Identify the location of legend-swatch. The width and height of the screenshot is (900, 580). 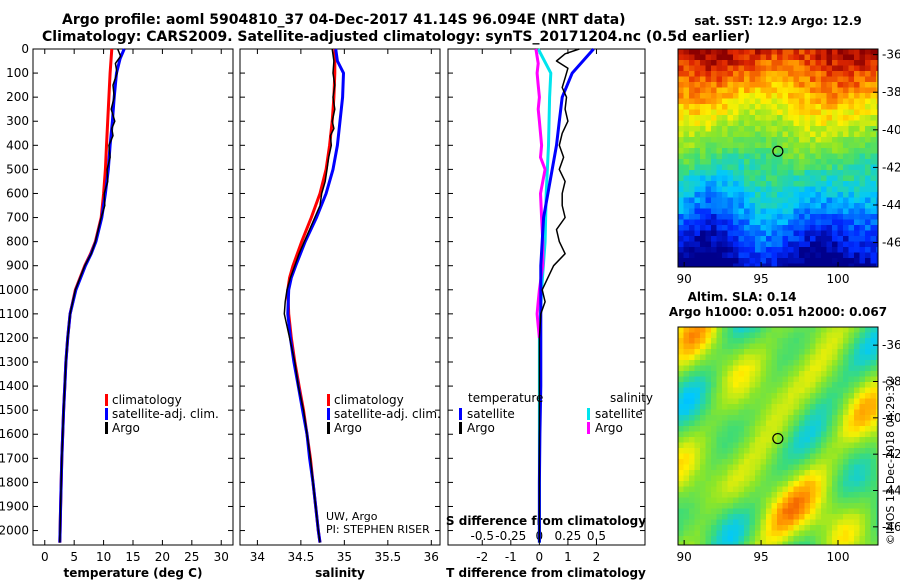
(106, 428).